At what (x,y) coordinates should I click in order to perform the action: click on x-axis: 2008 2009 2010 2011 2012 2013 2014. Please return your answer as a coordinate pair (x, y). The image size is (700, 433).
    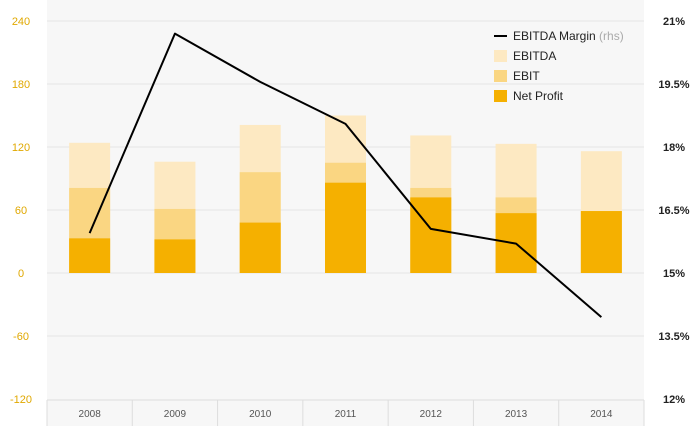
    Looking at the image, I should click on (346, 414).